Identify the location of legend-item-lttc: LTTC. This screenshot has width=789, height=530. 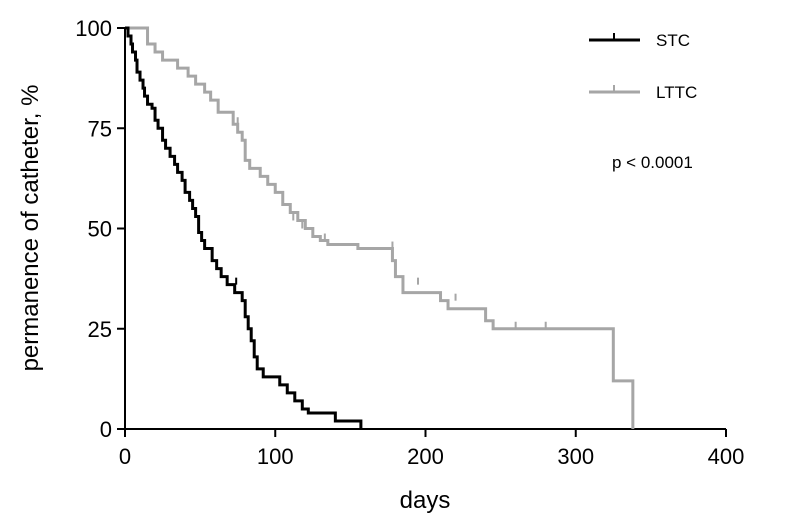
(643, 92).